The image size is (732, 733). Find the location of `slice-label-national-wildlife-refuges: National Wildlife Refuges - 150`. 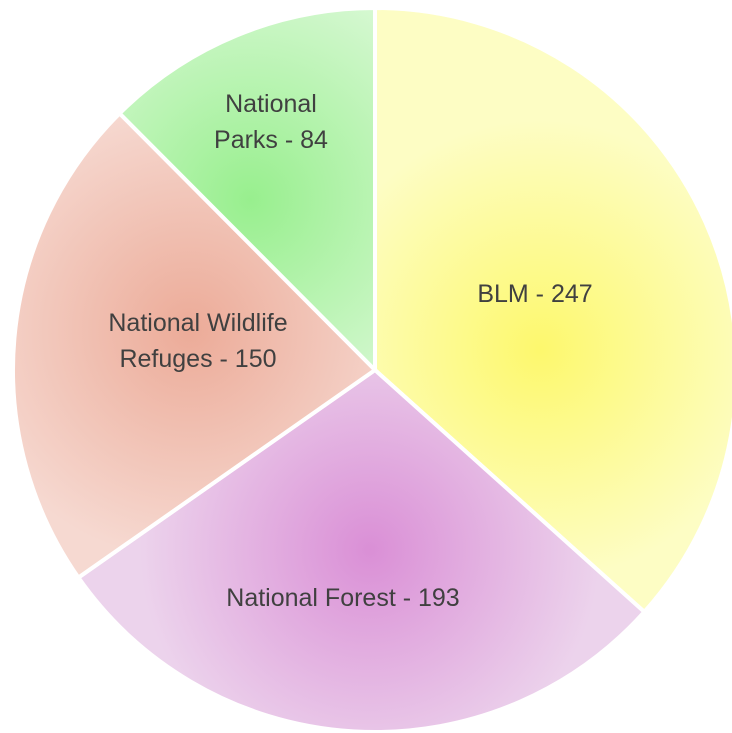

slice-label-national-wildlife-refuges: National Wildlife Refuges - 150 is located at coordinates (197, 341).